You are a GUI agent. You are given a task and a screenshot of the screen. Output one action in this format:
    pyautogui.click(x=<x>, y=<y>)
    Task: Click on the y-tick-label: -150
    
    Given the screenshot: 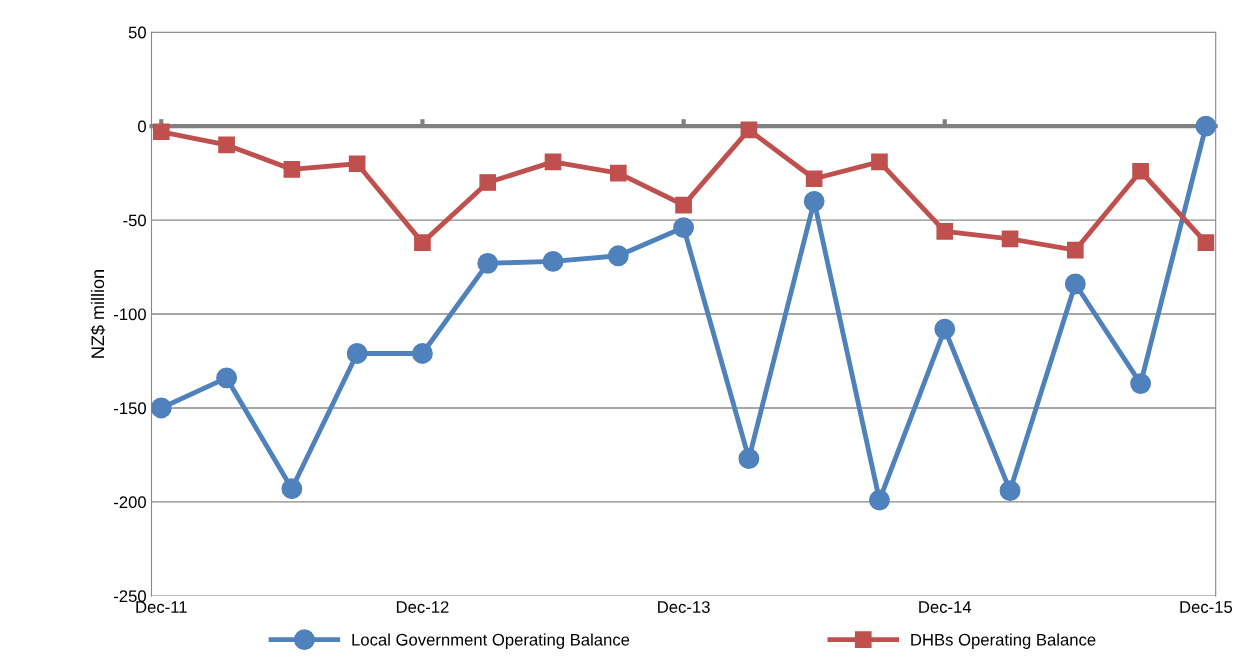 What is the action you would take?
    pyautogui.click(x=130, y=408)
    